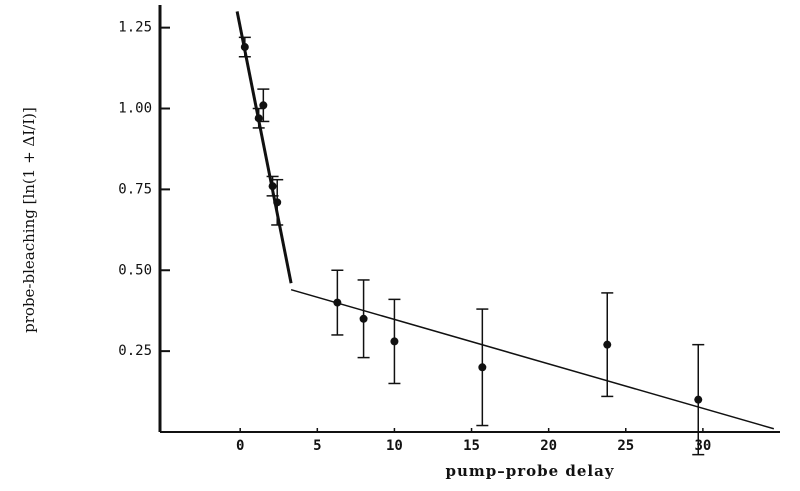 Image resolution: width=800 pixels, height=491 pixels. I want to click on x-tick-label: 5, so click(317, 446).